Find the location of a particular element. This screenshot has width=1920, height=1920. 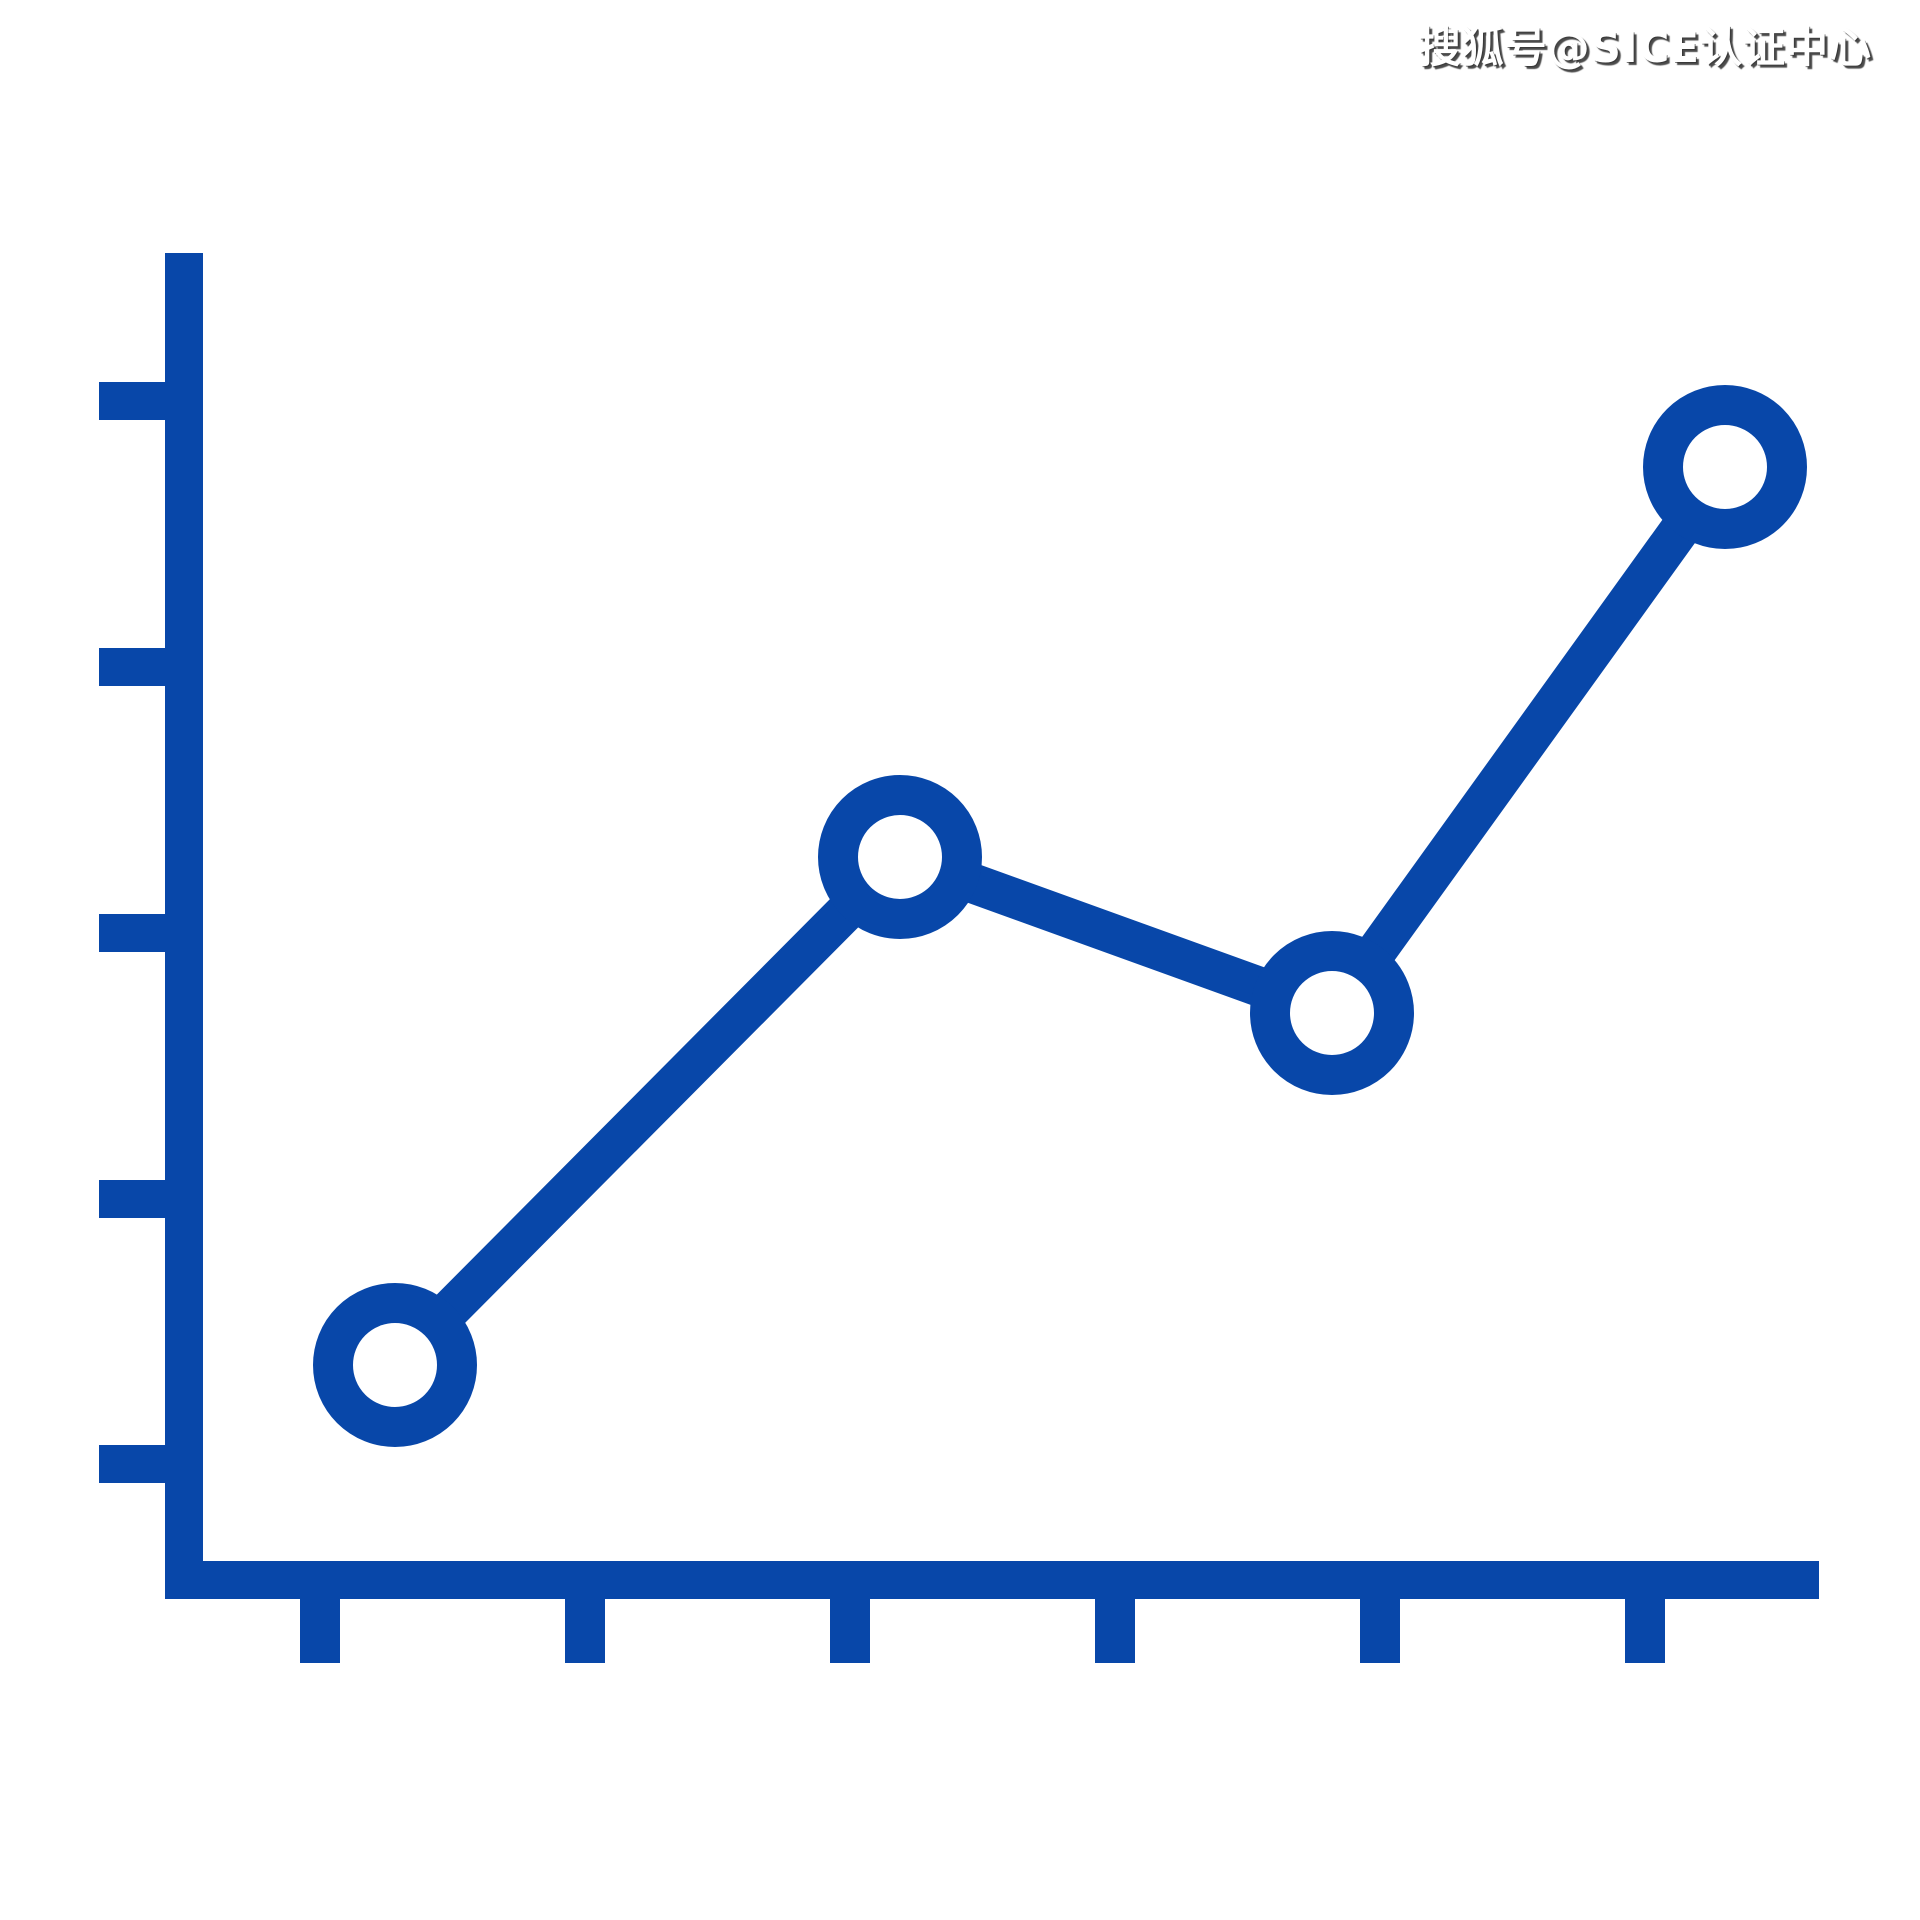

watermark: 搜狐号@SICE认证中心 is located at coordinates (1645, 47).